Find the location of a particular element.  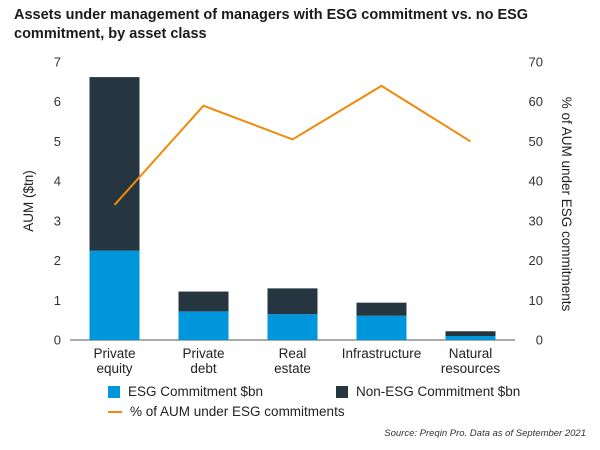

y-tick-label: 7 is located at coordinates (57, 62).